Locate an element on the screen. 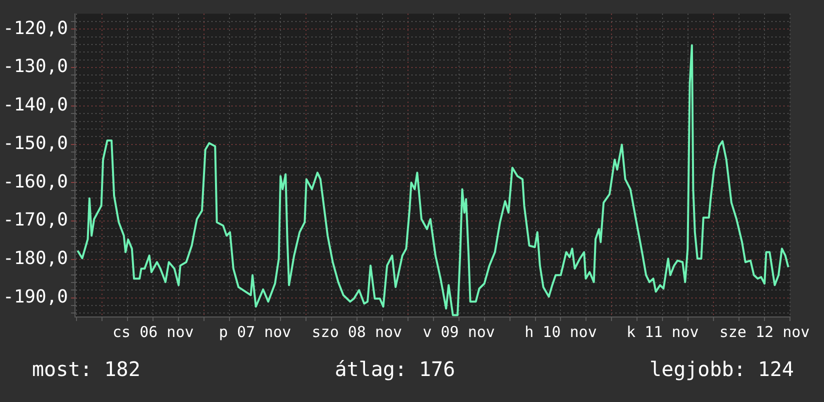 This screenshot has height=402, width=824. x-tick-label: v 09 nov is located at coordinates (458, 331).